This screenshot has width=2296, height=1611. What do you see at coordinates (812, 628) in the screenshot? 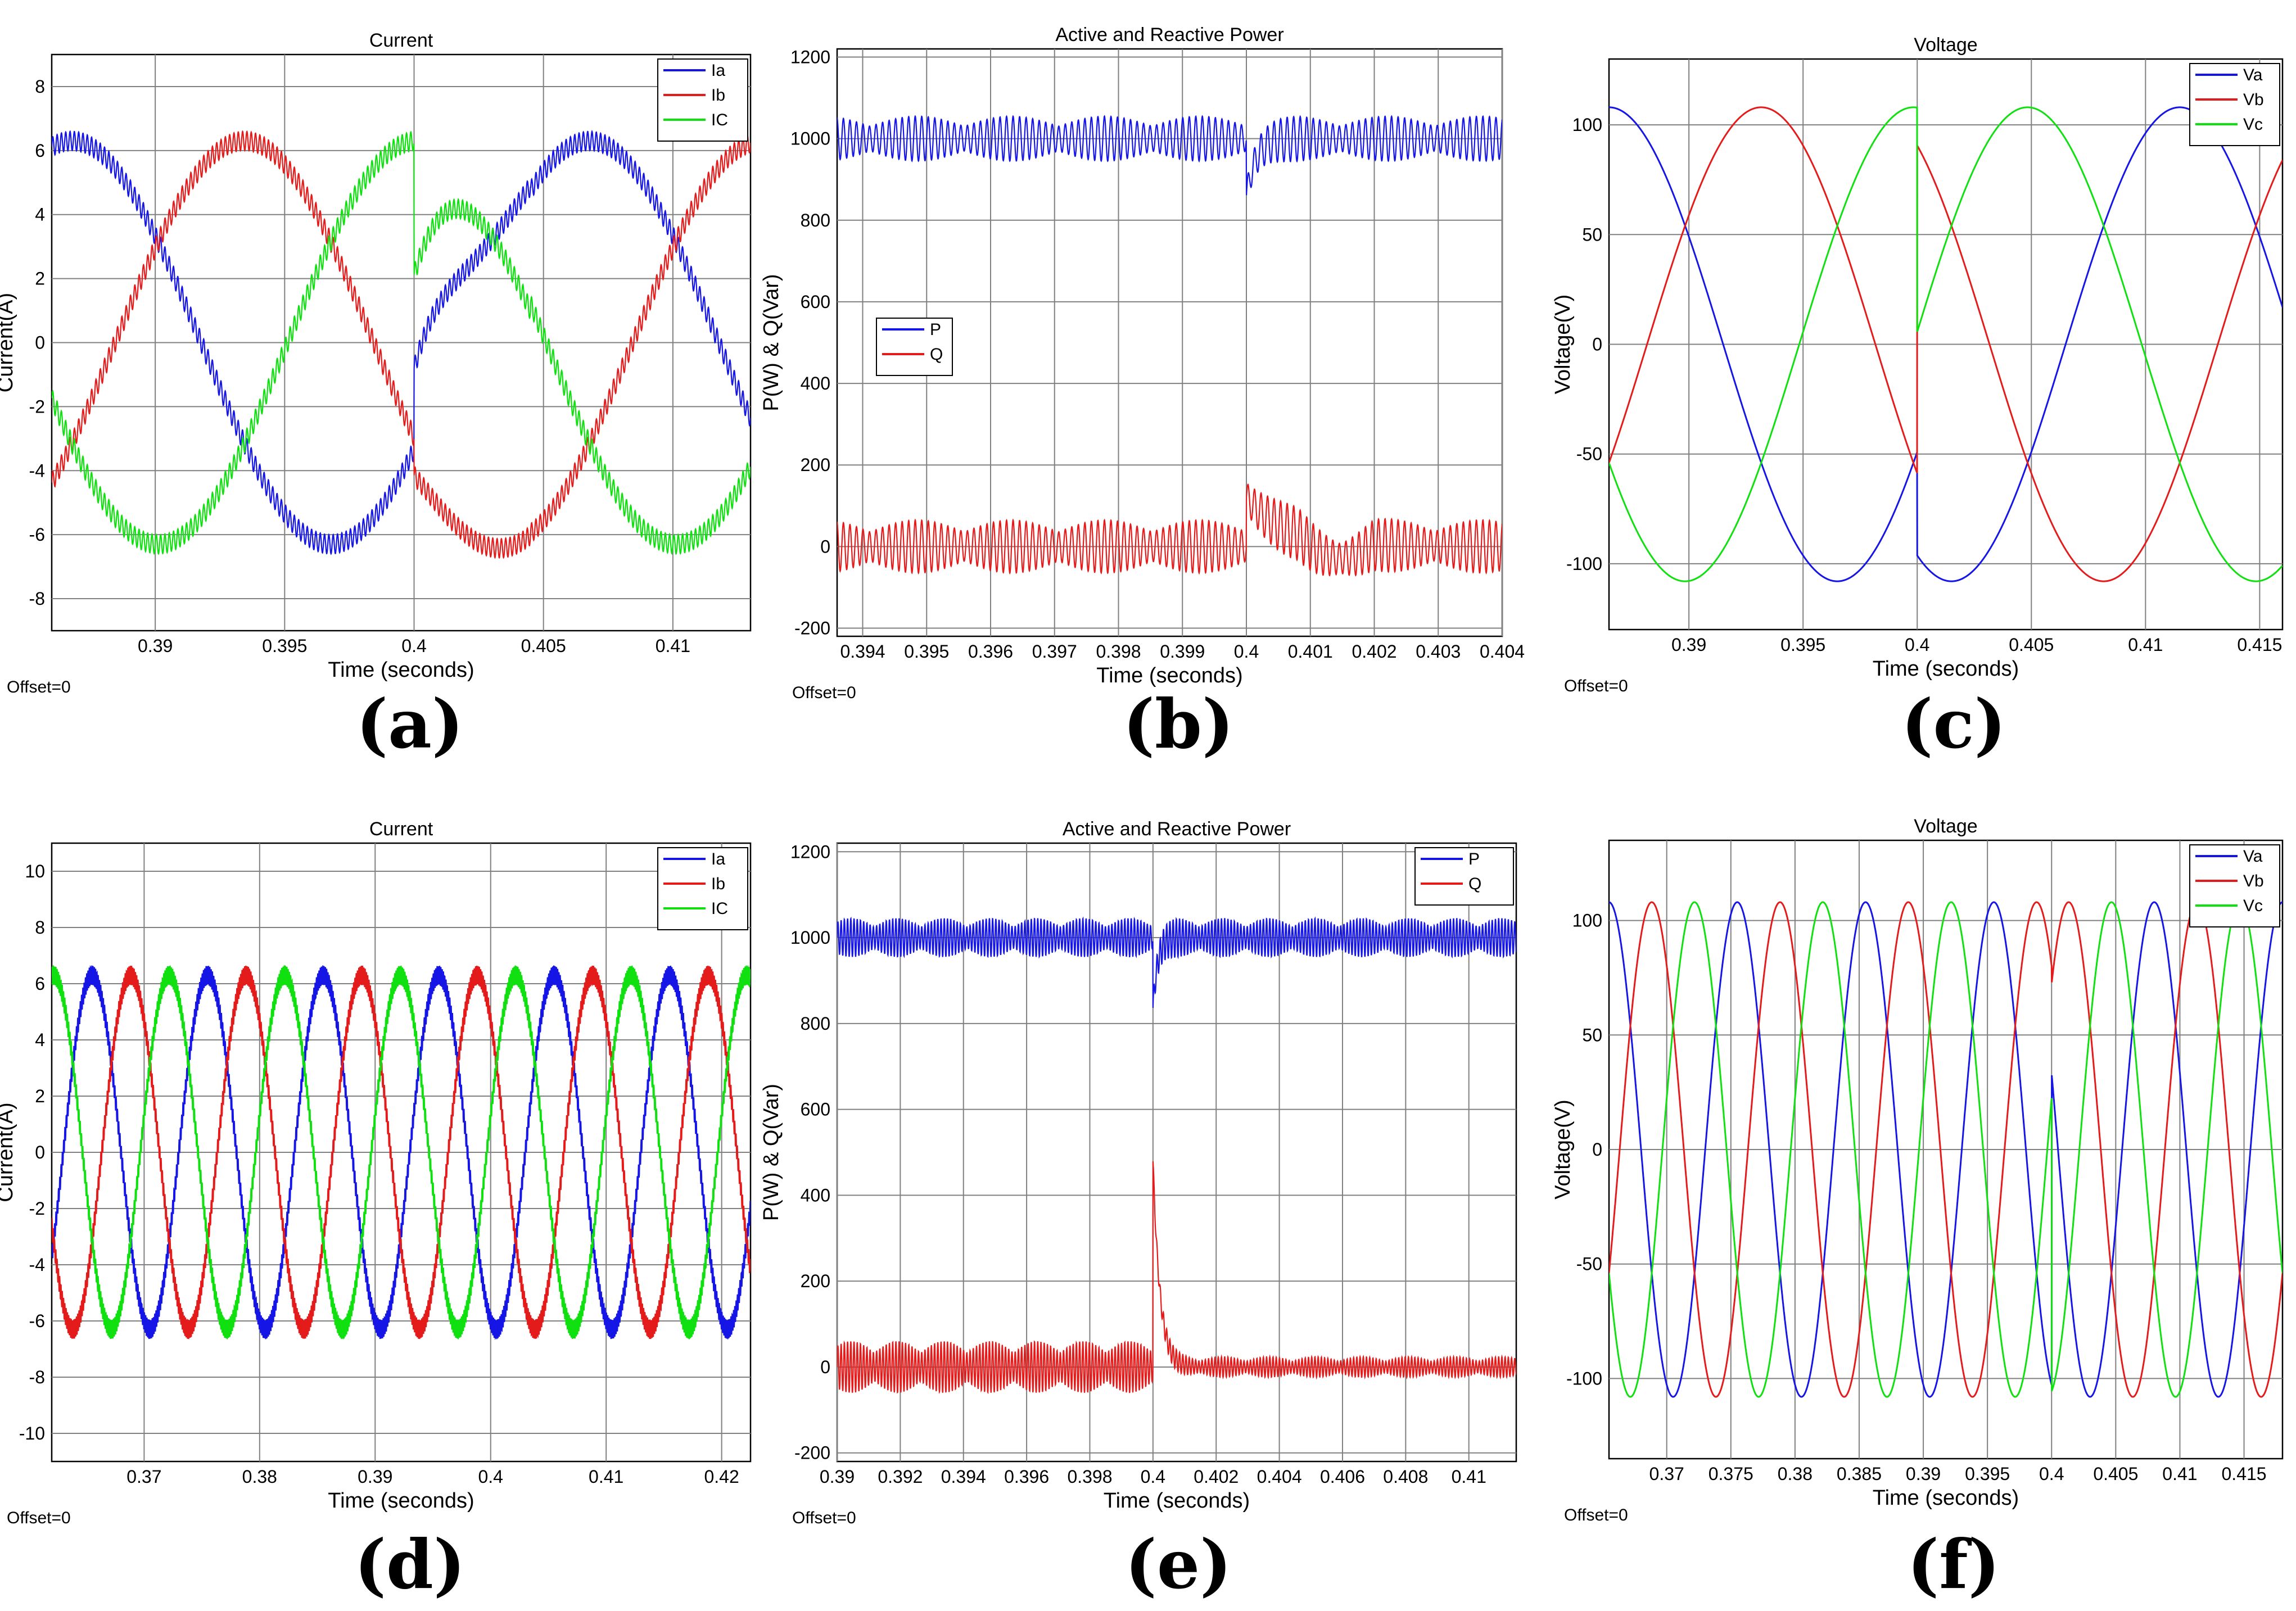
I see `y-tick-label: -200` at bounding box center [812, 628].